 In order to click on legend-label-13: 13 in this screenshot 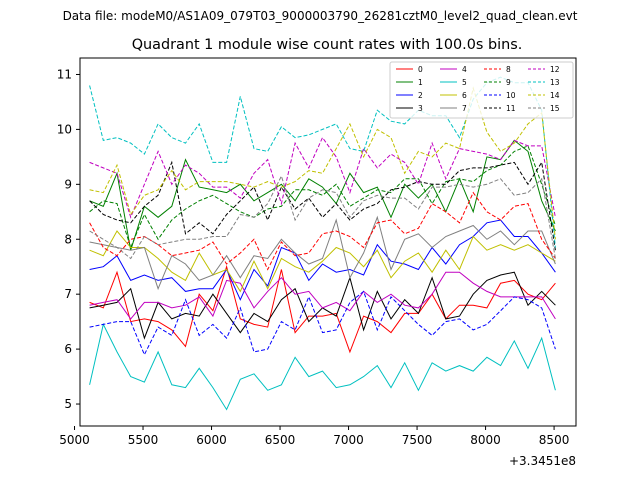, I will do `click(555, 82)`.